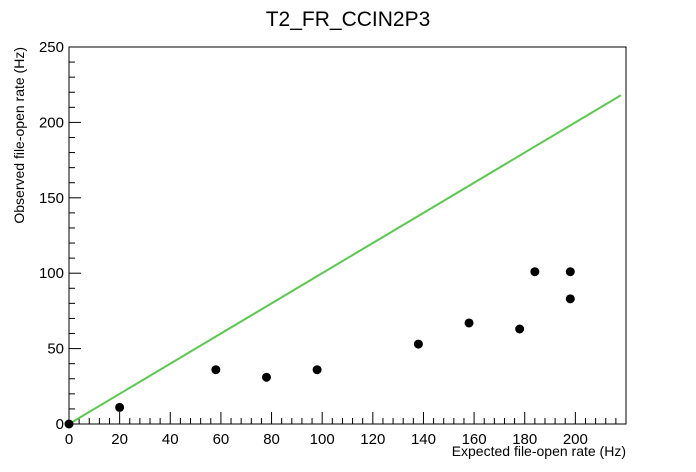 The width and height of the screenshot is (696, 472). Describe the element at coordinates (51, 198) in the screenshot. I see `y-tick-label: 150` at that location.